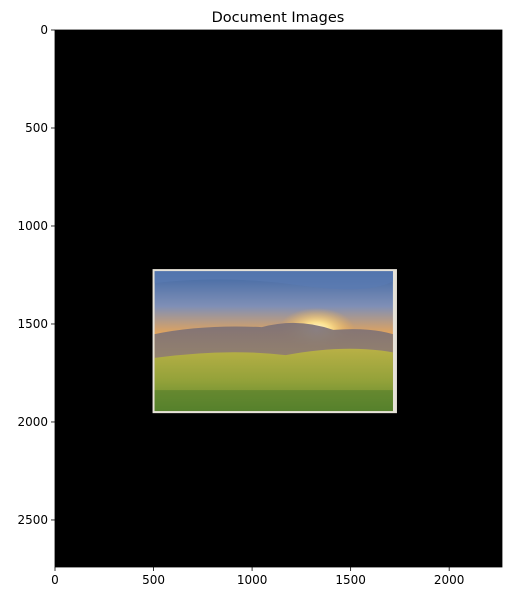  I want to click on document-photo, so click(274, 341).